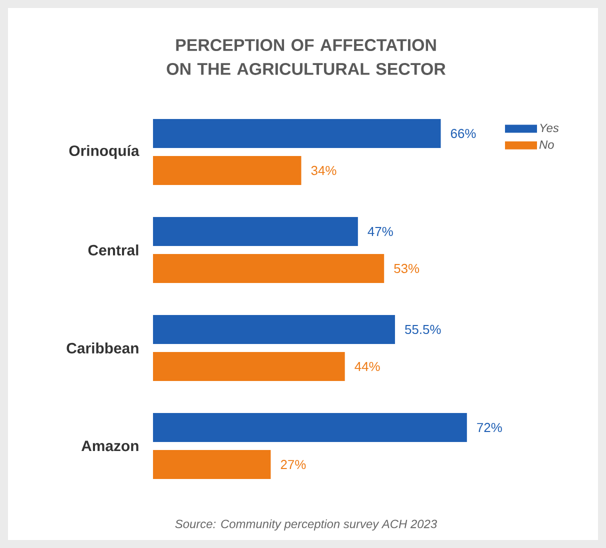 This screenshot has height=548, width=606. Describe the element at coordinates (104, 152) in the screenshot. I see `y-tick-label: Orinoquía` at that location.